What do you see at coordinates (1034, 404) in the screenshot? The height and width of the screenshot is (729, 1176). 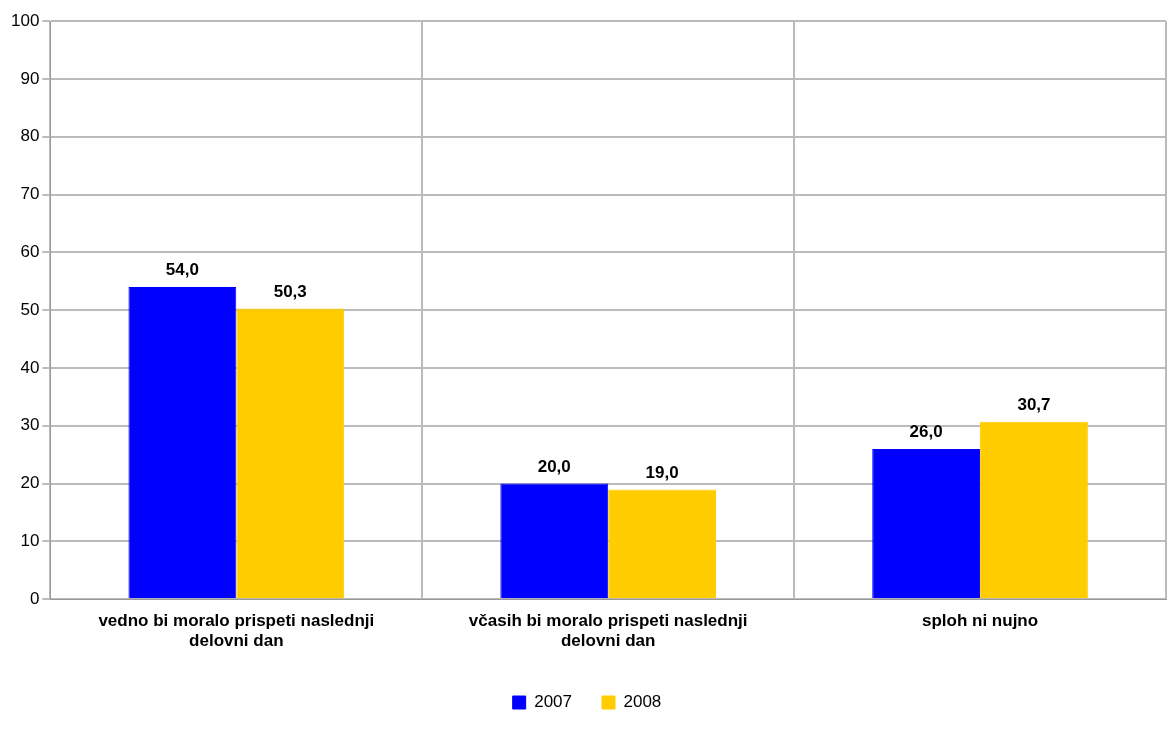 I see `data-label: 30,7` at bounding box center [1034, 404].